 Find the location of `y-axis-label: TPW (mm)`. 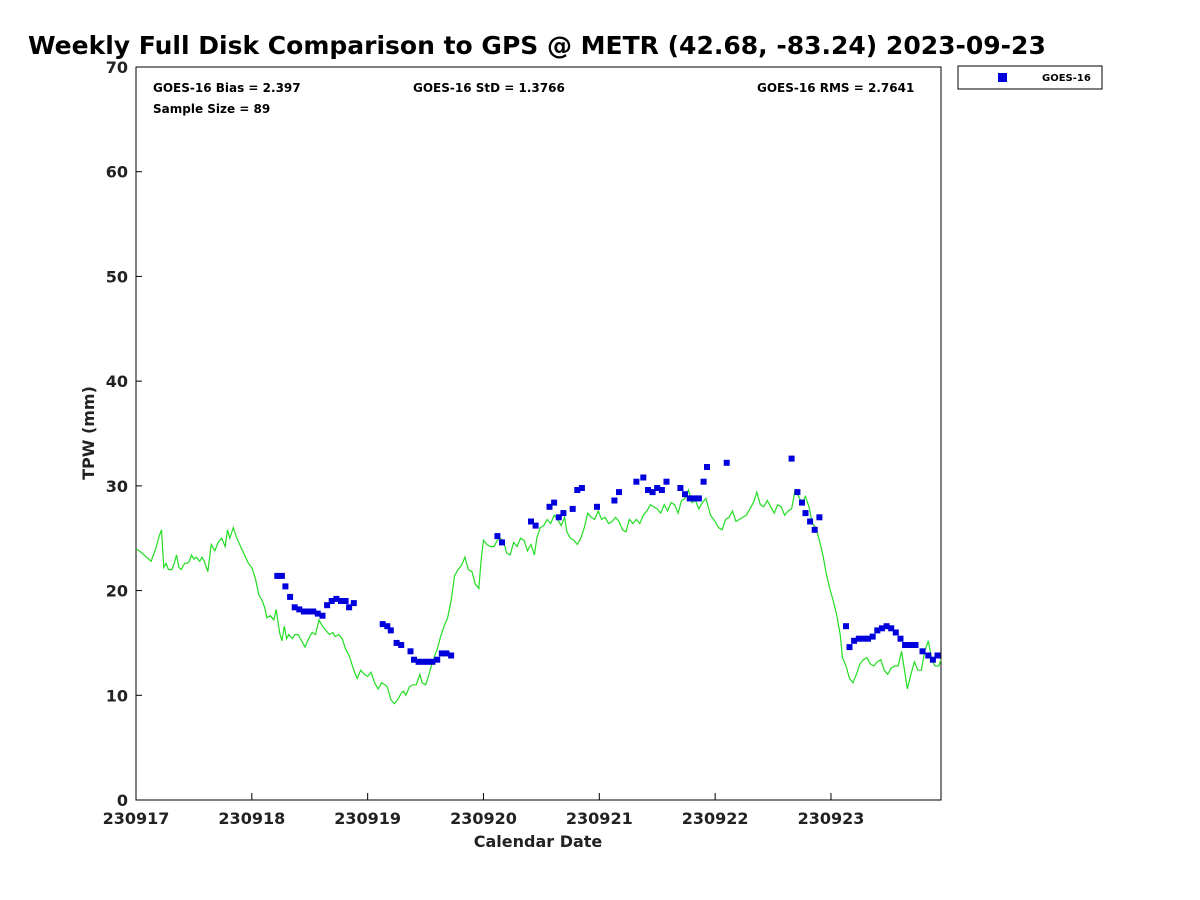

y-axis-label: TPW (mm) is located at coordinates (88, 433).